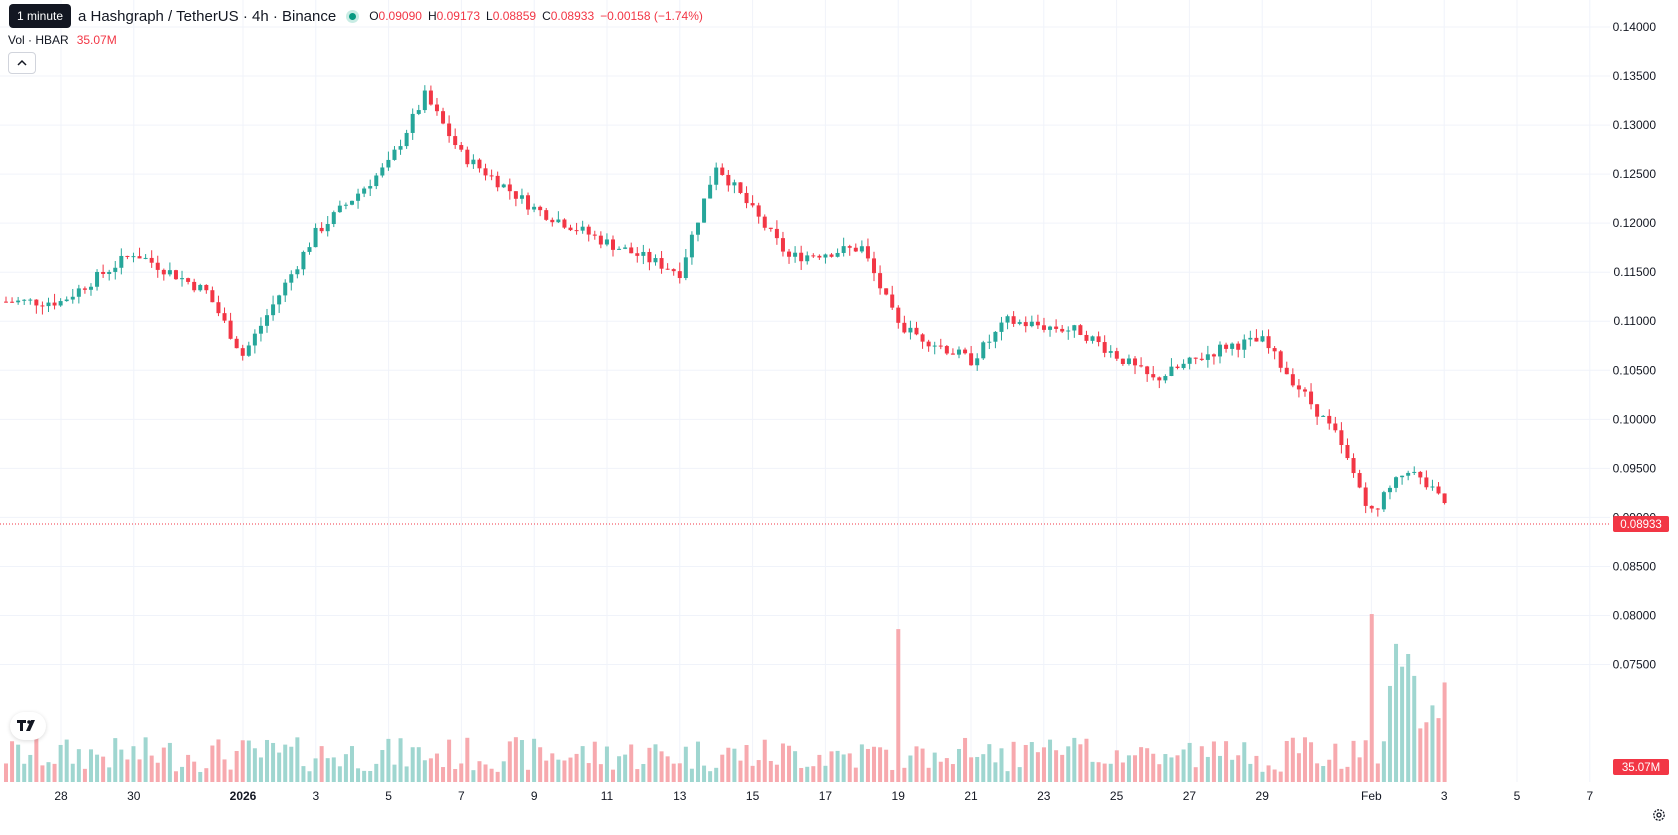  I want to click on market-status-icon, so click(353, 16).